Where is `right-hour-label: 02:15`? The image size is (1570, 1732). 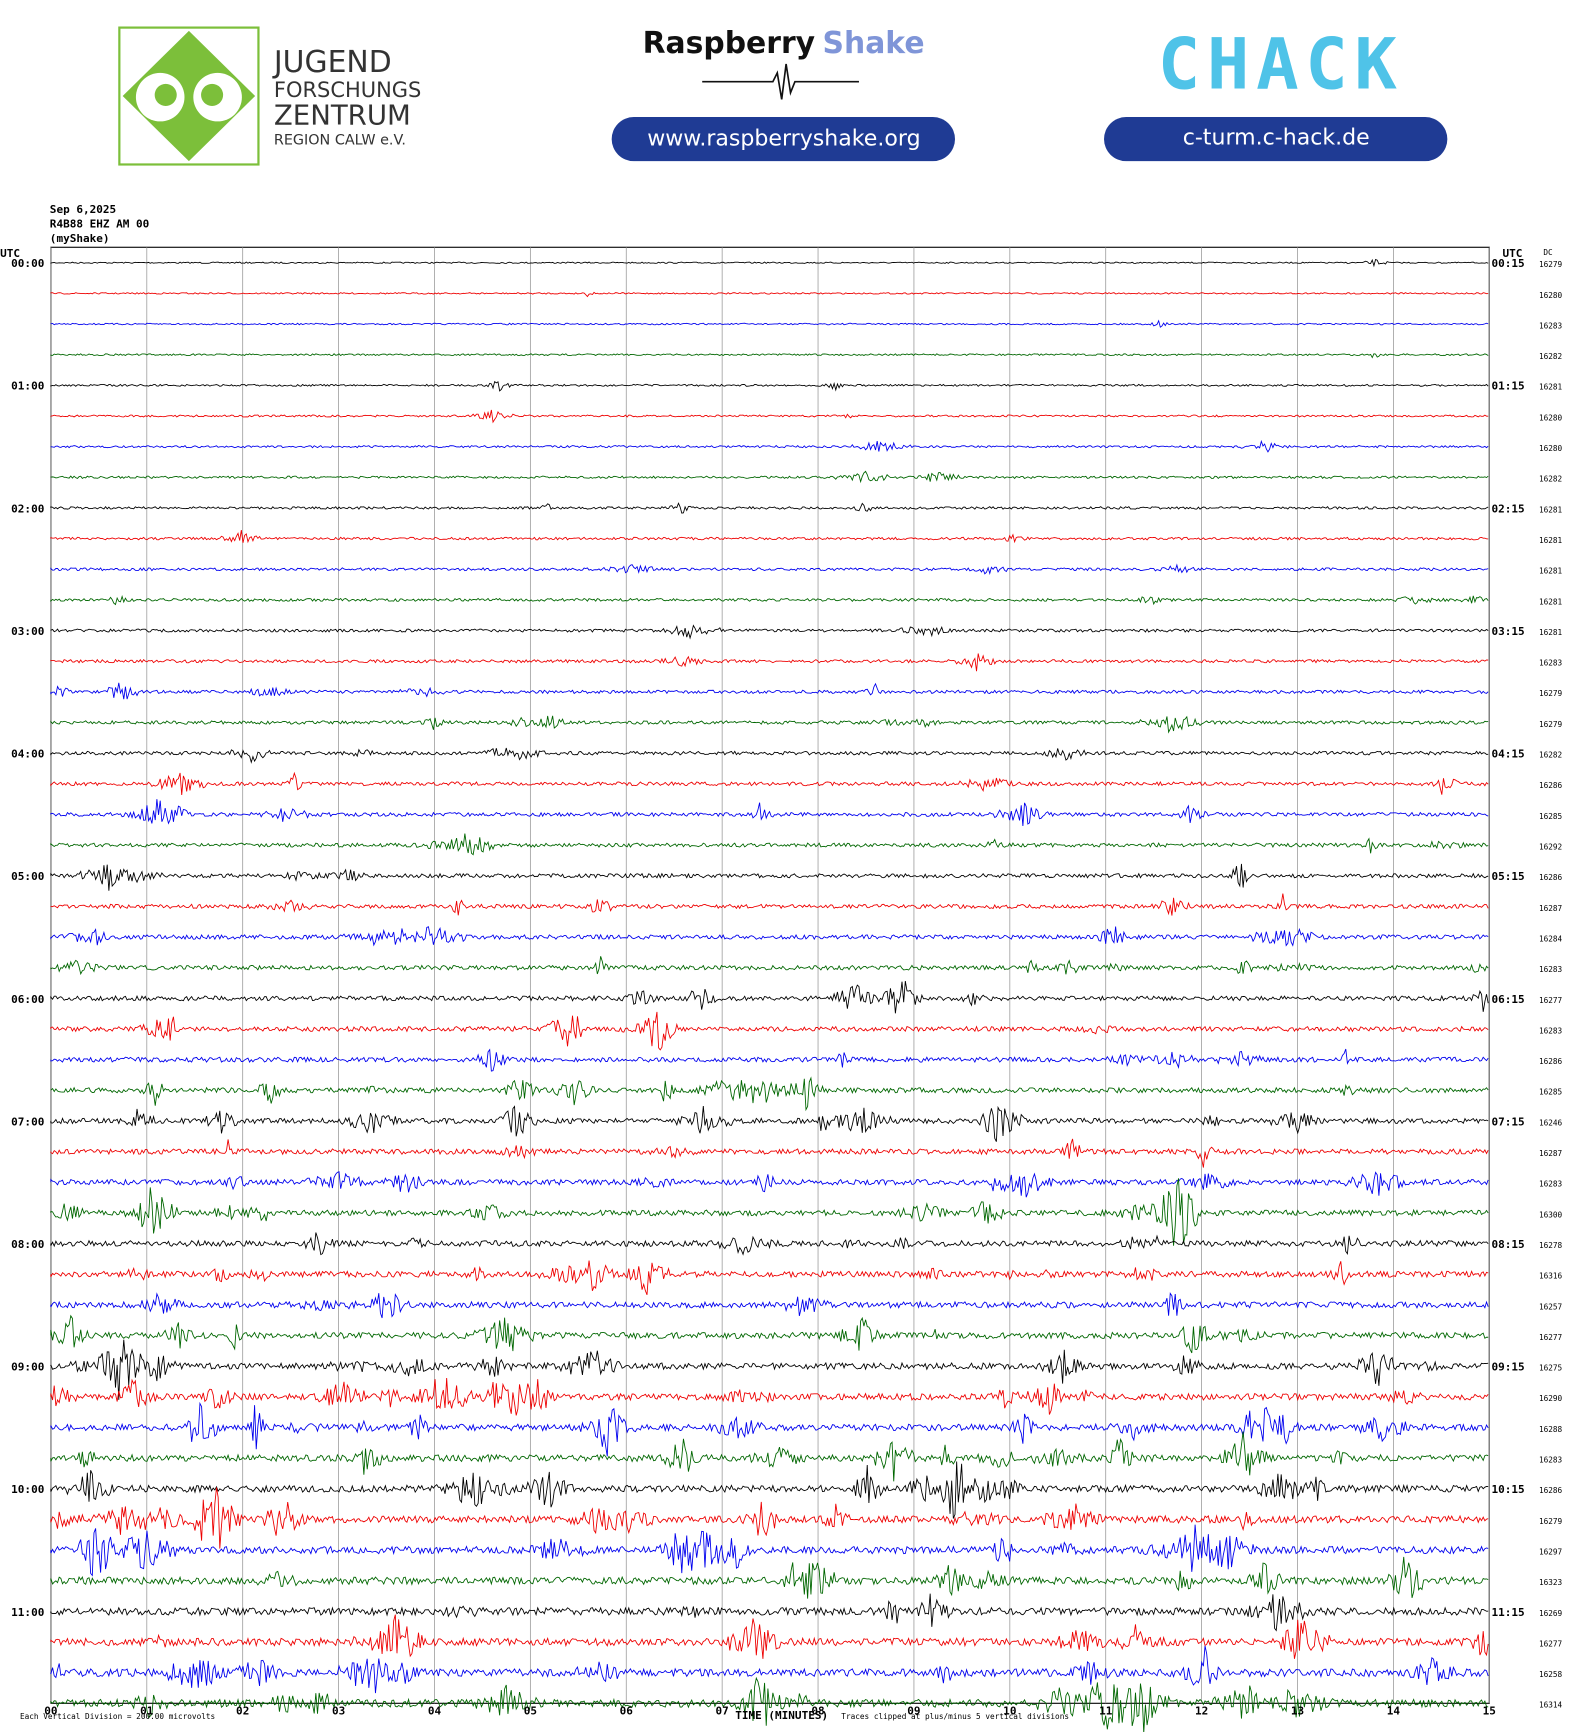
right-hour-label: 02:15 is located at coordinates (1507, 508).